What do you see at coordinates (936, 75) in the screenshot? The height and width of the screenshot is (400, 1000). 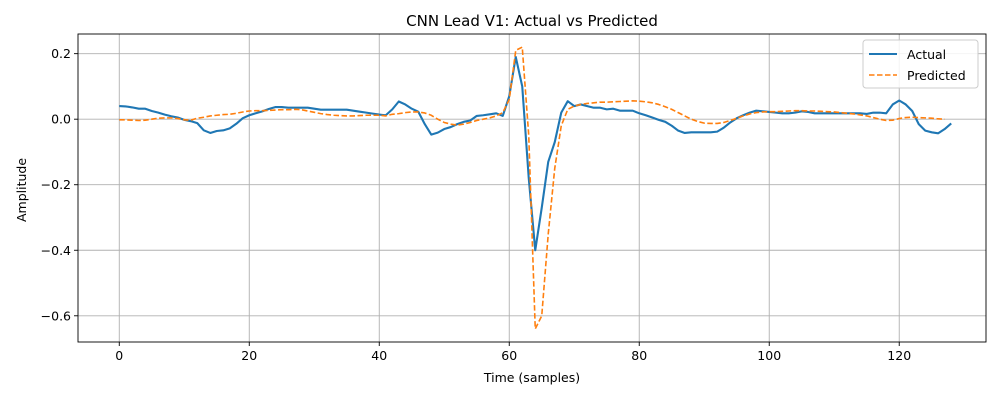 I see `legend-label-predicted: Predicted` at bounding box center [936, 75].